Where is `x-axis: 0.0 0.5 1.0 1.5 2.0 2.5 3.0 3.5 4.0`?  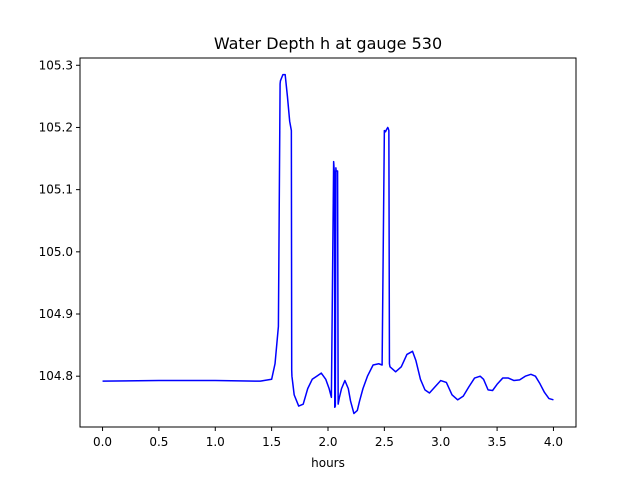 x-axis: 0.0 0.5 1.0 1.5 2.0 2.5 3.0 3.5 4.0 is located at coordinates (328, 438).